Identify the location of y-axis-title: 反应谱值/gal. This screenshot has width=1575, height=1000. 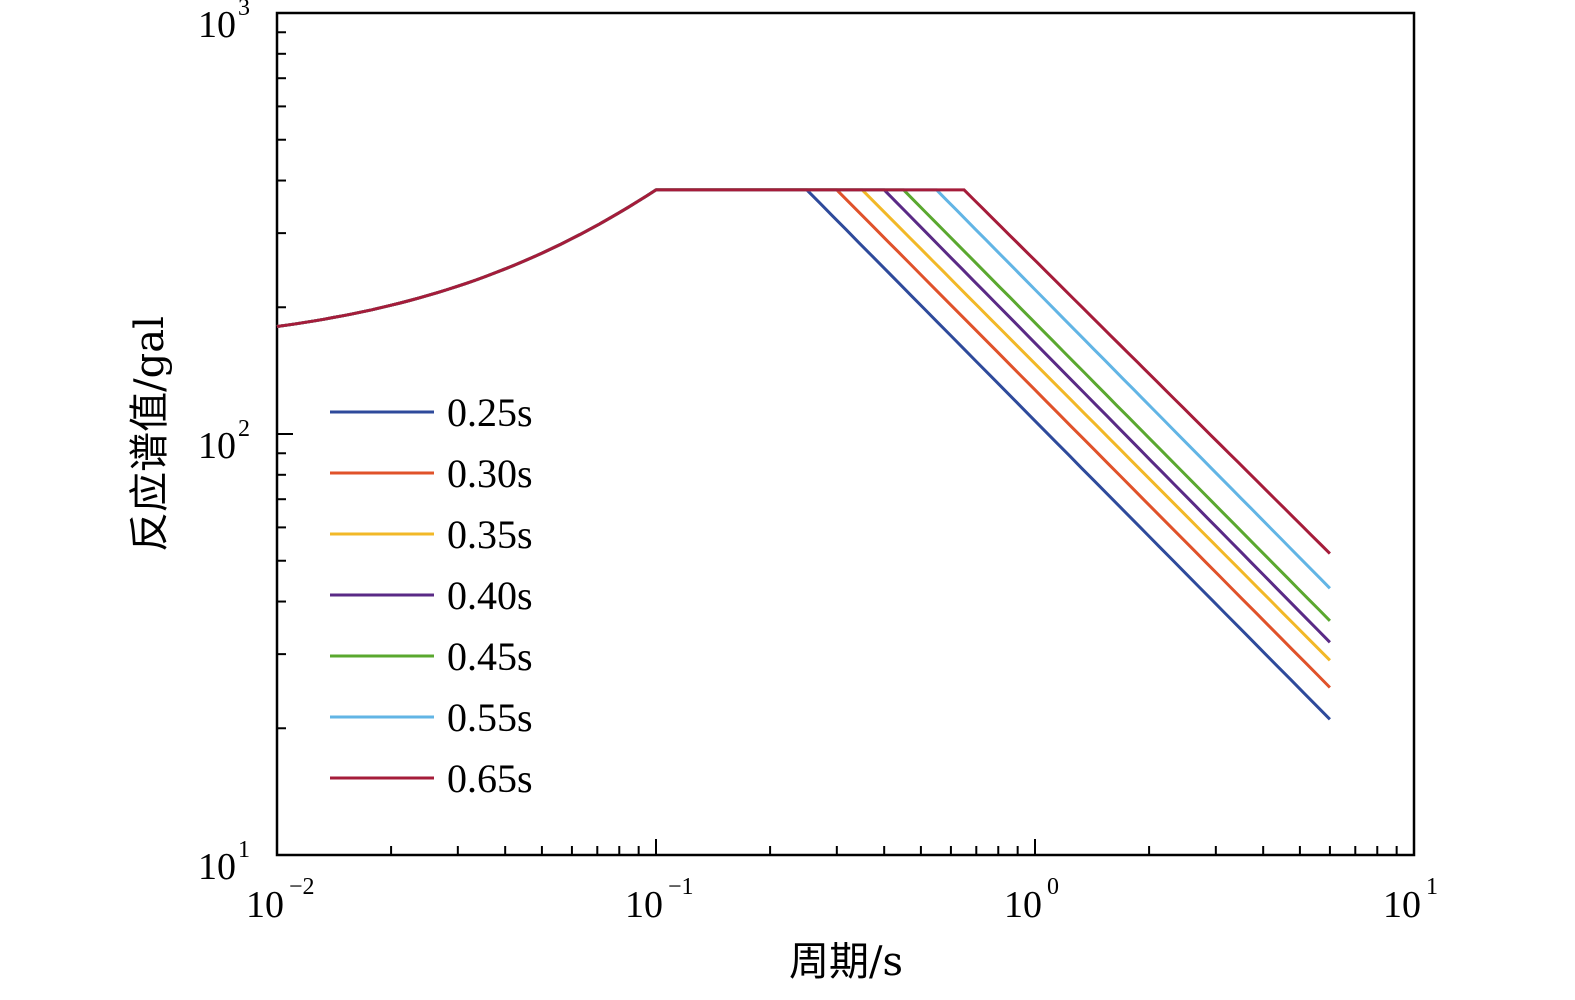
(150, 434).